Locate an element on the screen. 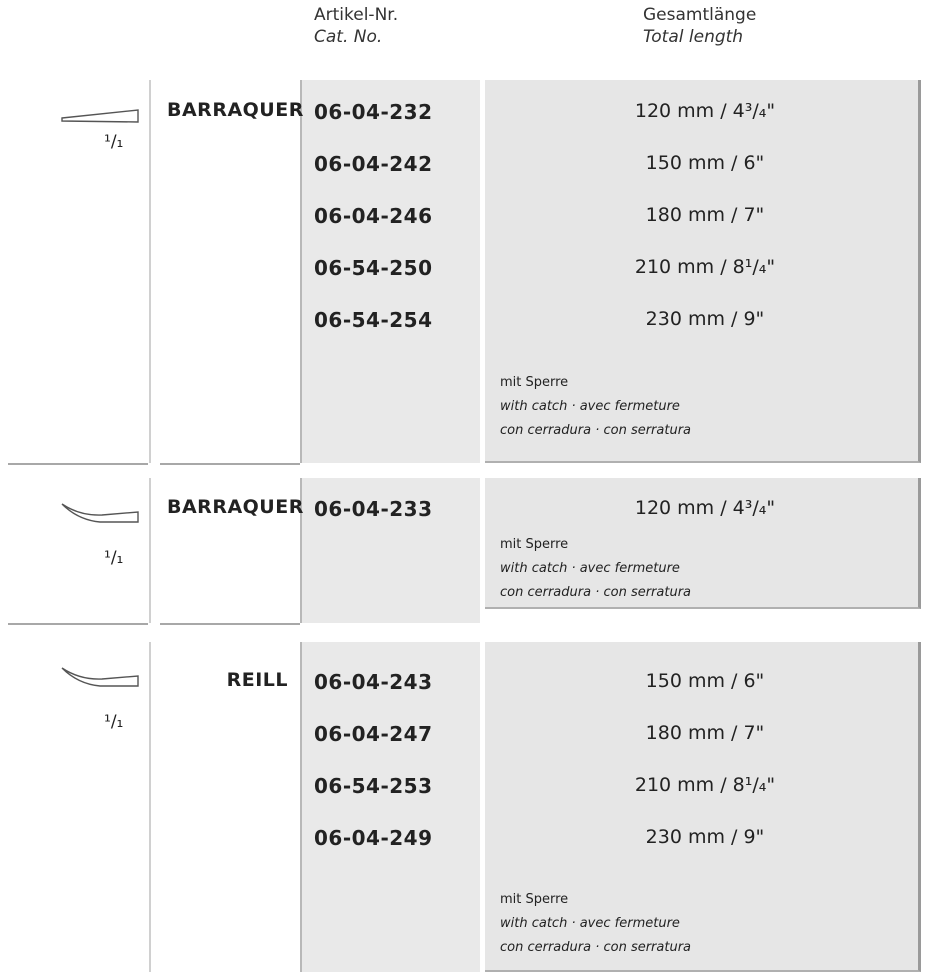 The height and width of the screenshot is (972, 925). cat-no-header: Artikel-Nr. Cat. No. is located at coordinates (356, 26).